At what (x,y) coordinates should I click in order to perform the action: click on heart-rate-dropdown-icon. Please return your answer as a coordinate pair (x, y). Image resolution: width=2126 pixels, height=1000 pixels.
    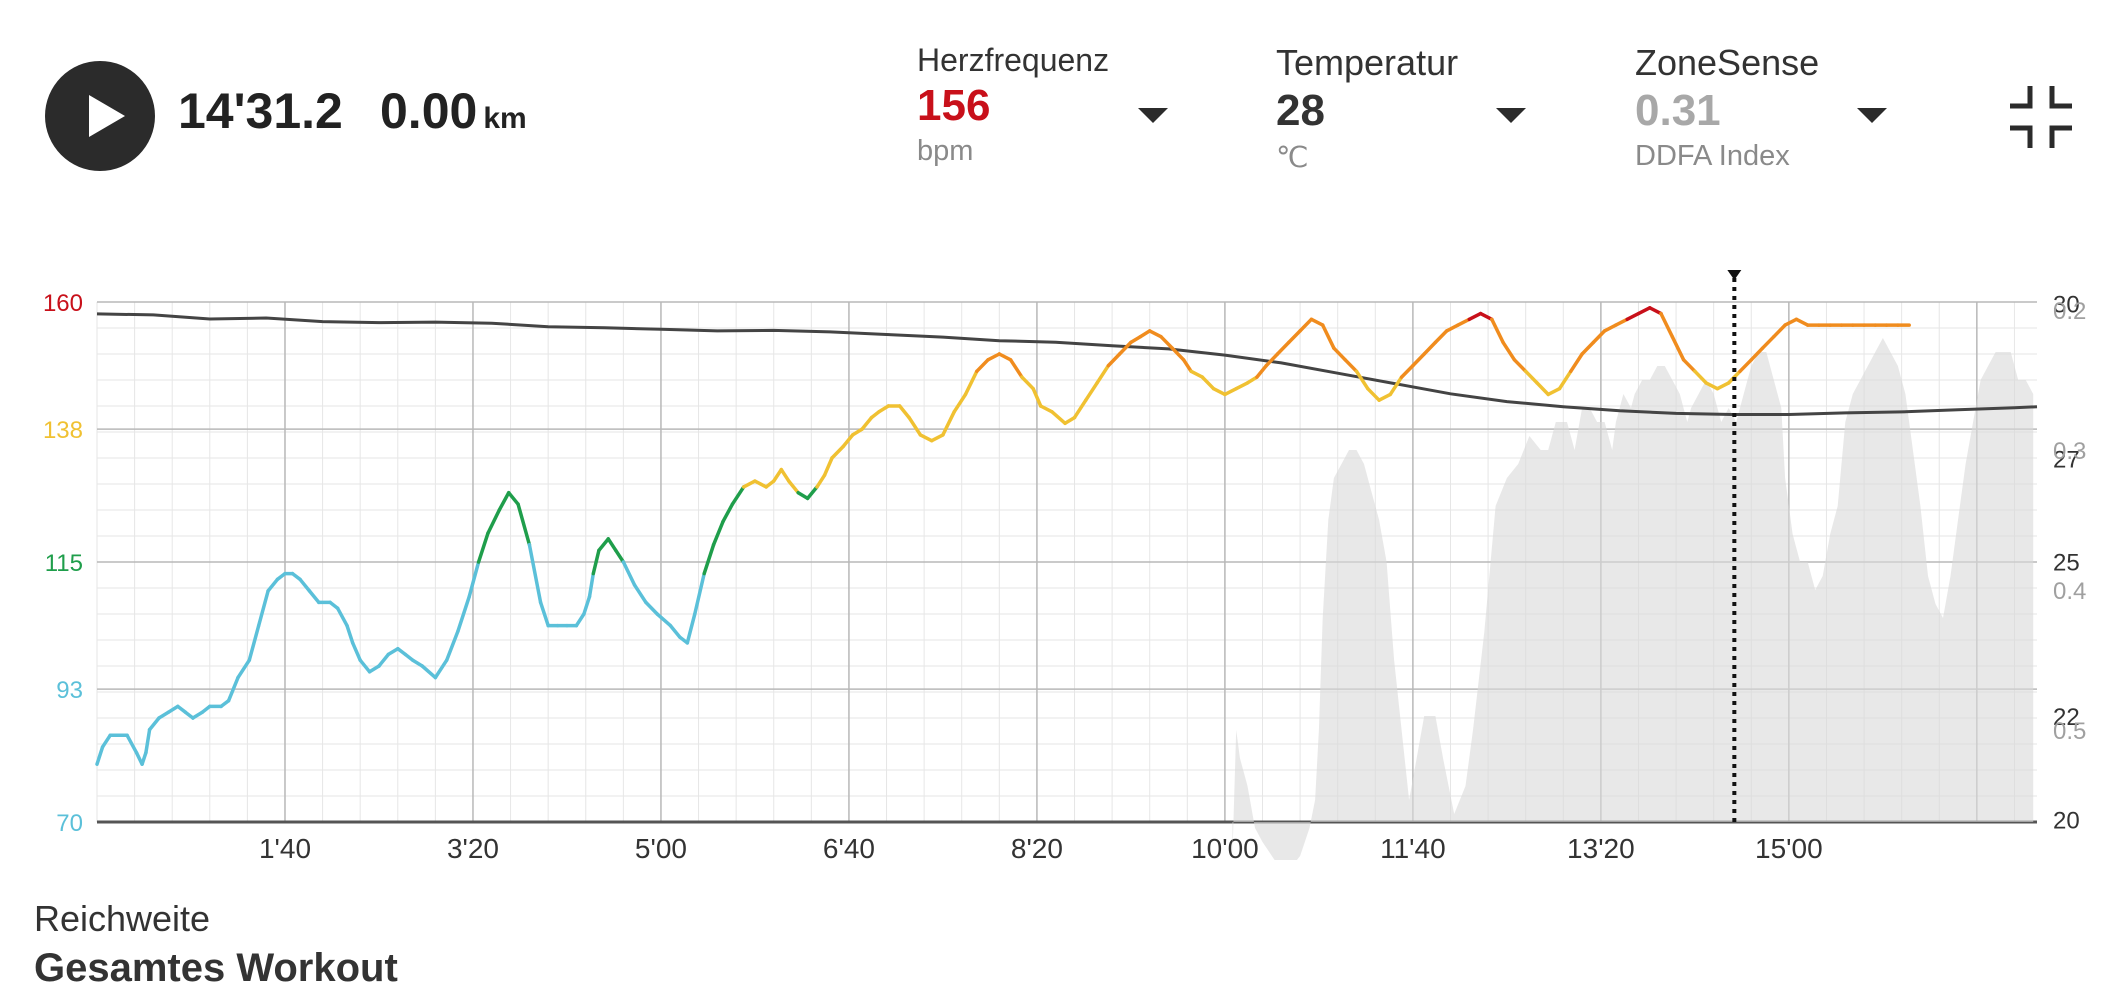
    Looking at the image, I should click on (1153, 115).